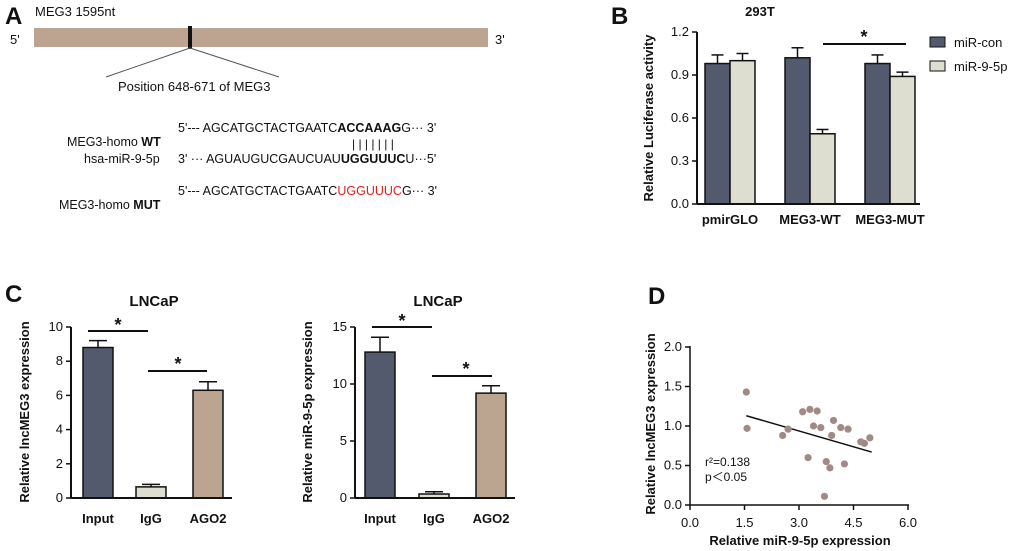 The height and width of the screenshot is (551, 1020). I want to click on wt-sequence: 5'--- AGCATGCTACTGAATCACCAAAGG··· 3', so click(307, 128).